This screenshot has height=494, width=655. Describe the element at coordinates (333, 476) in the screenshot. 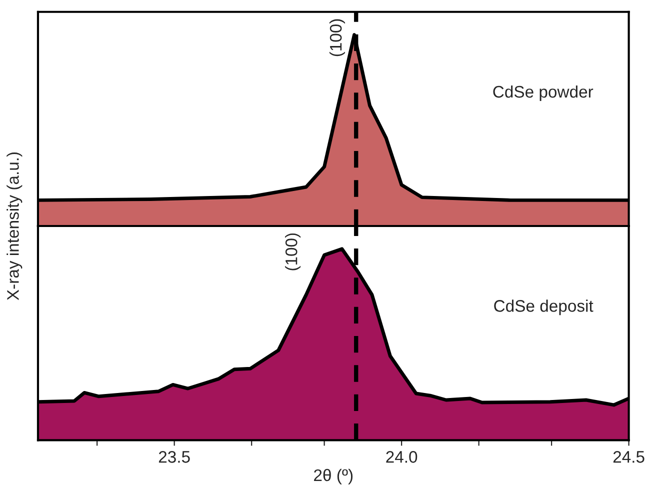

I see `x-axis-title: 2θ (º)` at that location.